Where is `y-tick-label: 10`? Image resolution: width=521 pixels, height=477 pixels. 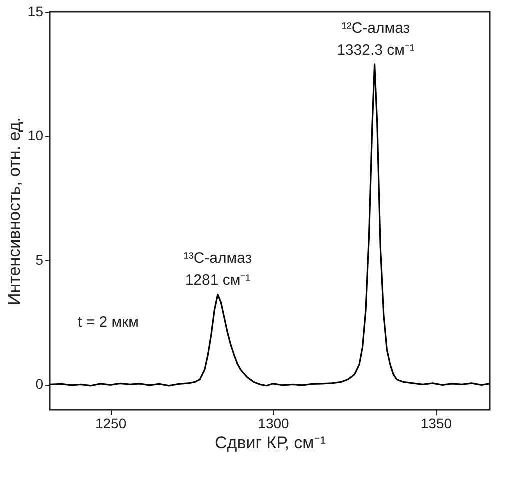
y-tick-label: 10 is located at coordinates (36, 136).